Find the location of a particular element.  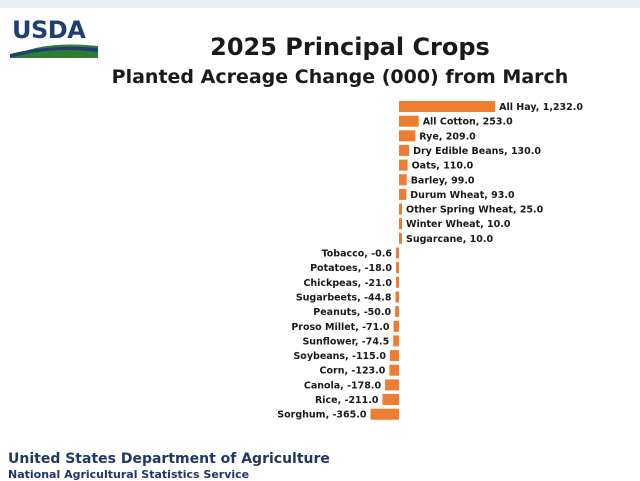

bar-label-proso-millet: Proso Millet, -71.0 is located at coordinates (340, 327).